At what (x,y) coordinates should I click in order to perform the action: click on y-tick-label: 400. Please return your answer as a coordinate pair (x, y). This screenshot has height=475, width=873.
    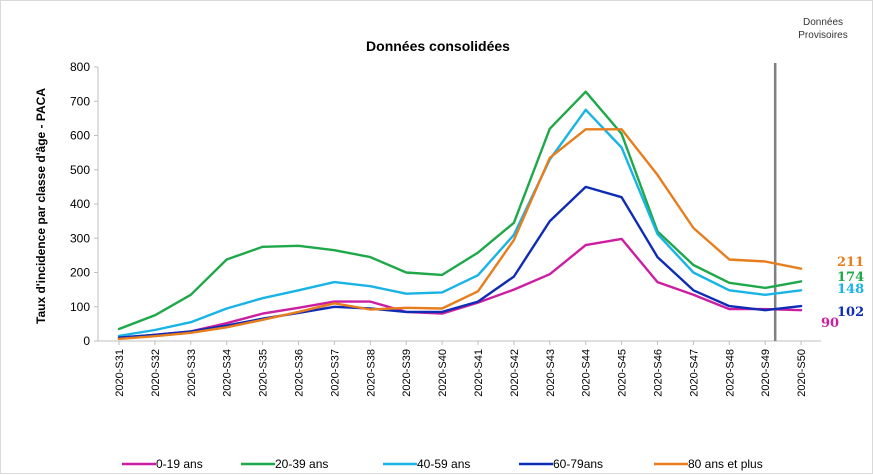
    Looking at the image, I should click on (80, 204).